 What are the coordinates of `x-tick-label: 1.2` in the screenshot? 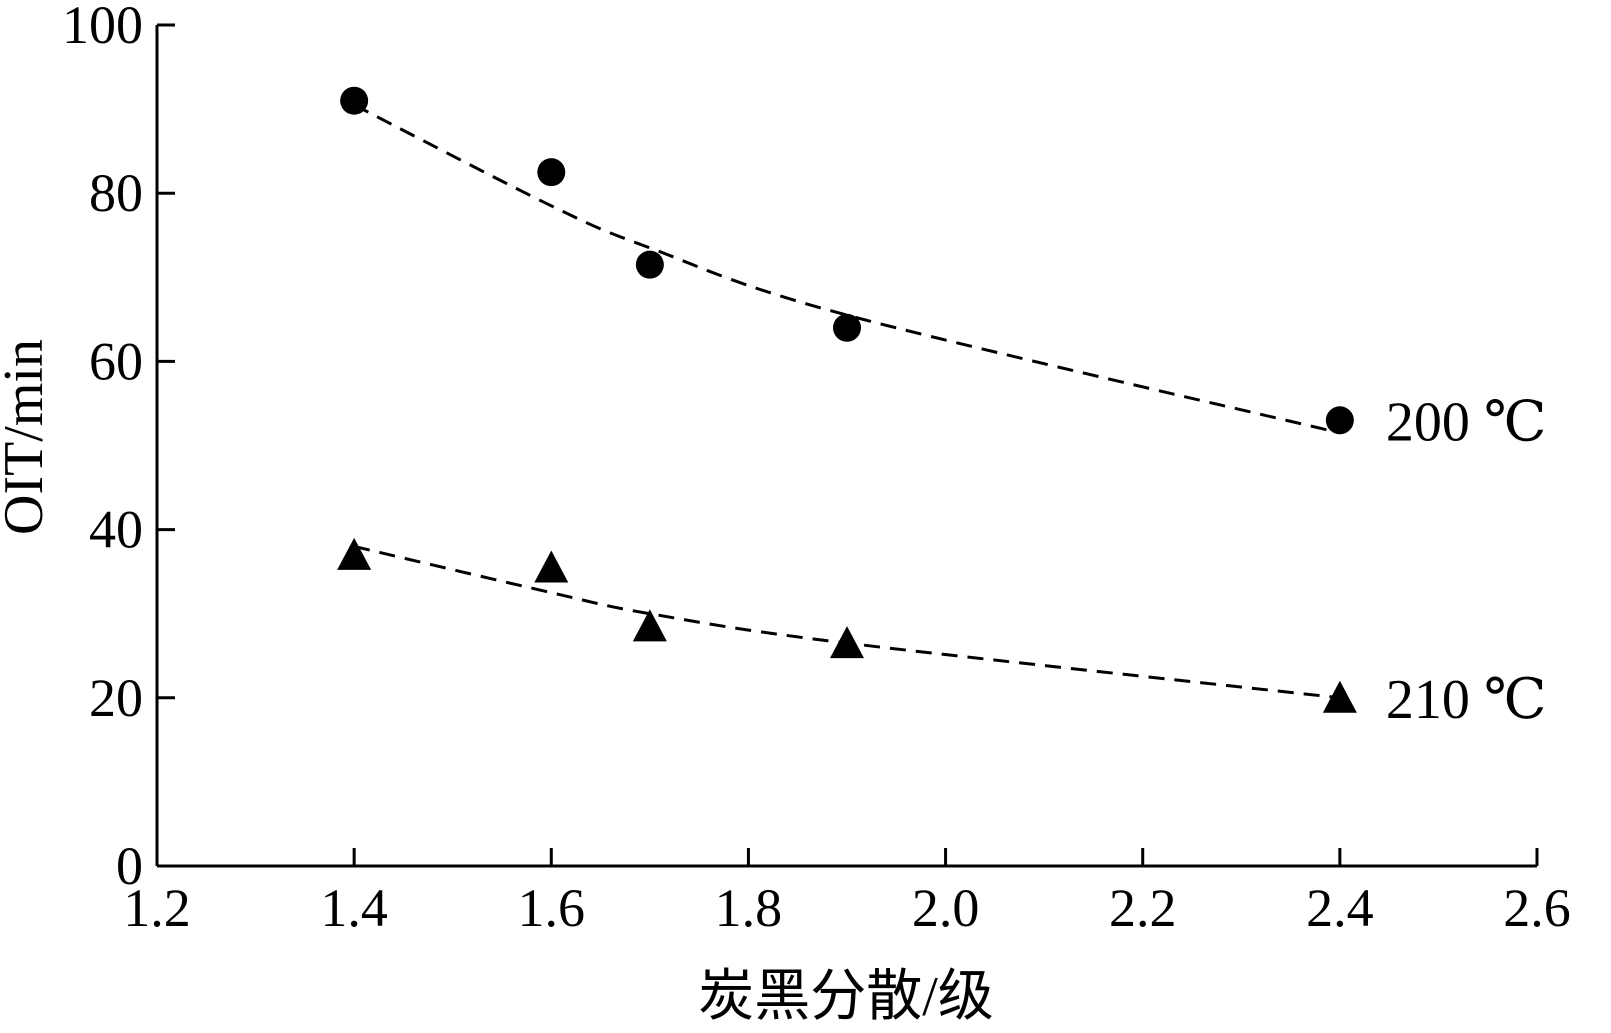 It's located at (157, 908).